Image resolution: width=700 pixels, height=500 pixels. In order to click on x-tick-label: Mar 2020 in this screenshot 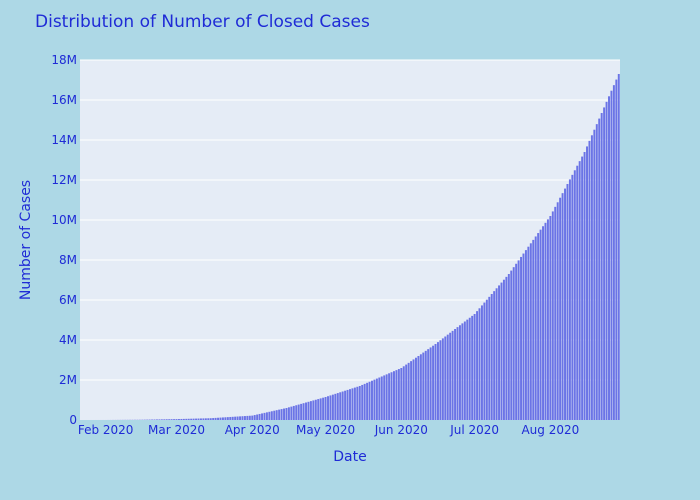, I will do `click(176, 430)`.